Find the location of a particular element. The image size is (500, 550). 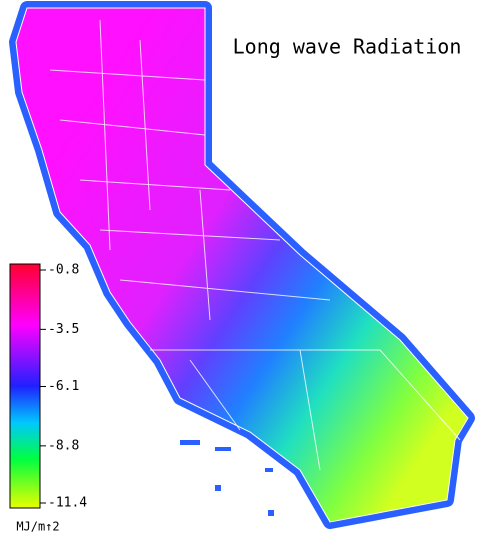

colorbar-tick-label: -11.4 is located at coordinates (67, 503).